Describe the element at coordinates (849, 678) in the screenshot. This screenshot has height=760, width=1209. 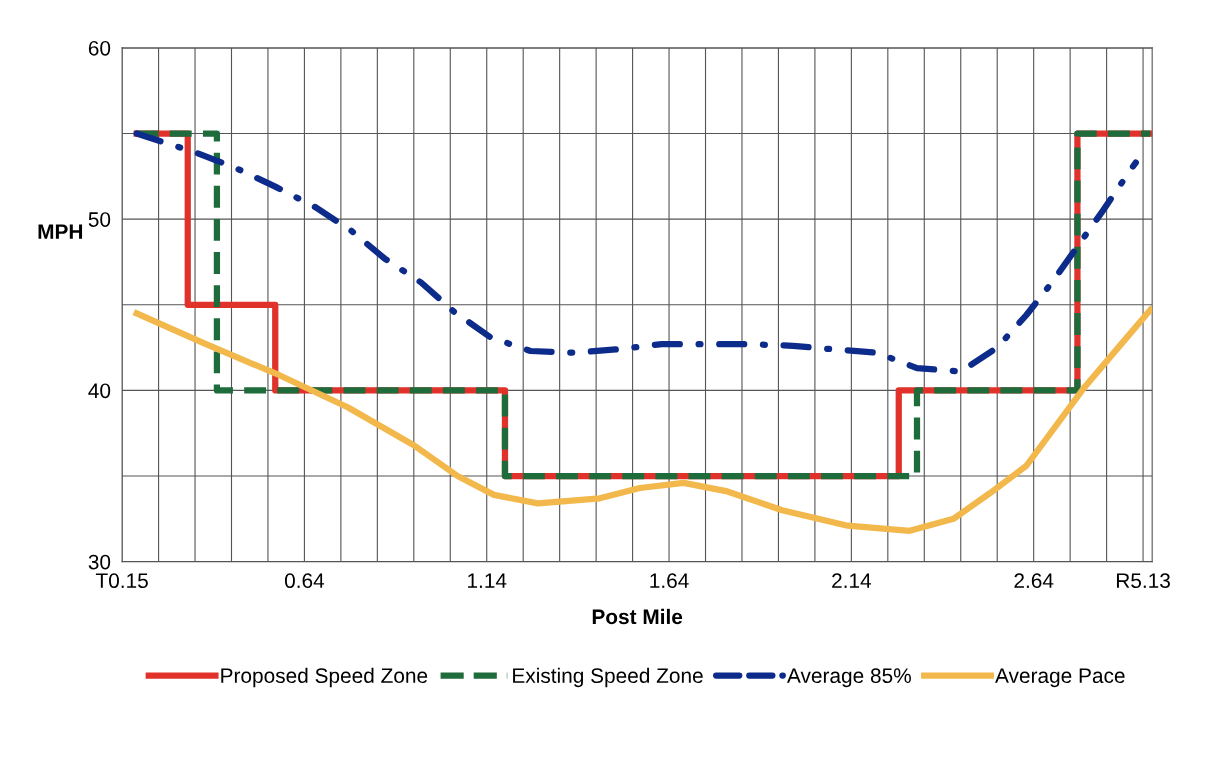
I see `legend-label: Average 85%` at that location.